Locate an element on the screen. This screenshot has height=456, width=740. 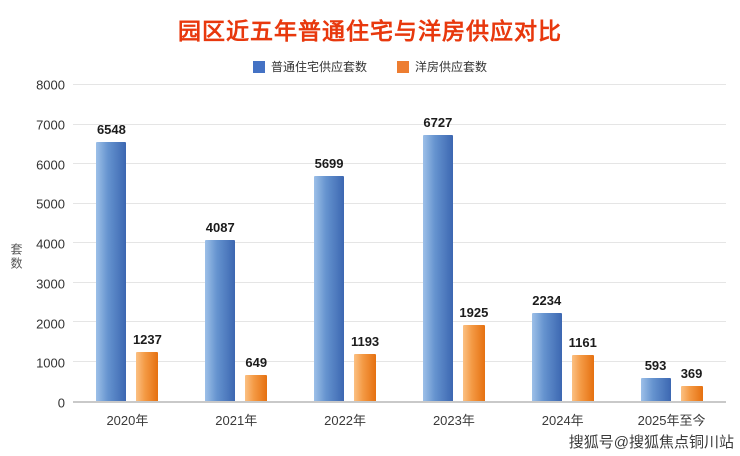
y-axis-label: 套数 is located at coordinates (16, 257).